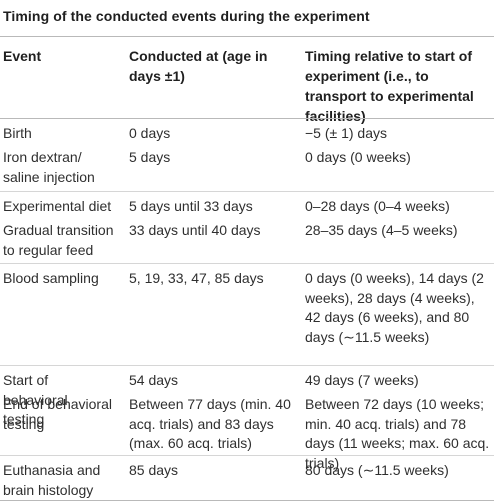  Describe the element at coordinates (58, 240) in the screenshot. I see `cell-event: Gradual transition to regular feed` at that location.